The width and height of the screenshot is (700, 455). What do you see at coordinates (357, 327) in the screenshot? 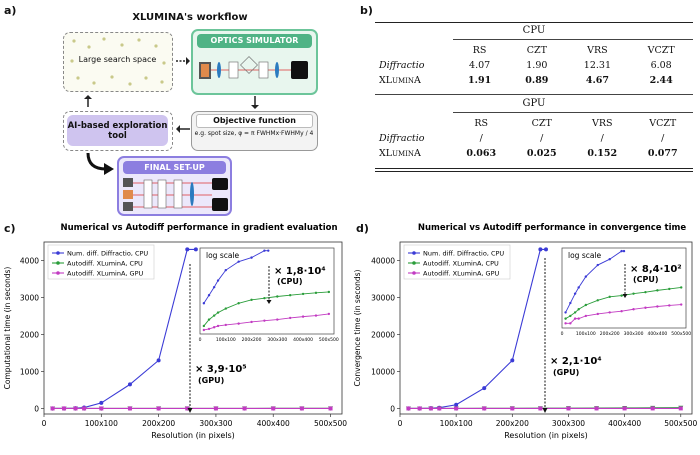
I see `y-axis-label: Convergence time (in seconds)` at bounding box center [357, 327].